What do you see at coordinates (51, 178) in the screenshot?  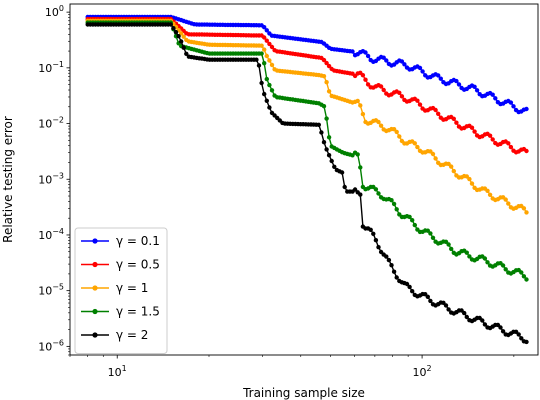 I see `y-tick-label: 10⁻³` at bounding box center [51, 178].